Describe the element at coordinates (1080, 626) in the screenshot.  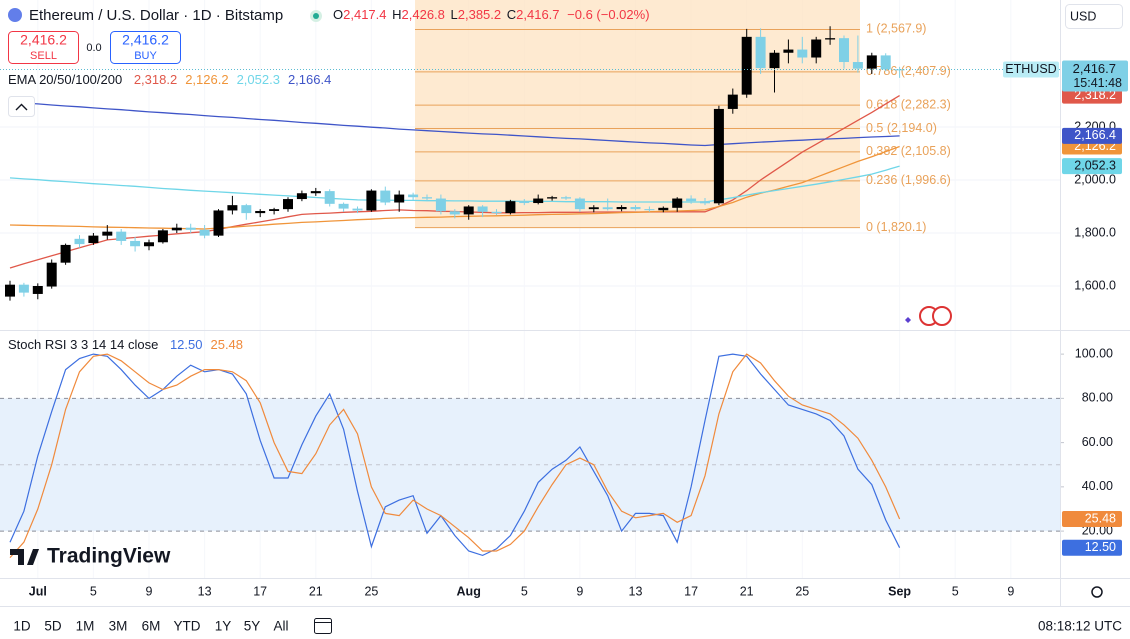
I see `clock: 08:18:12 UTC` at that location.